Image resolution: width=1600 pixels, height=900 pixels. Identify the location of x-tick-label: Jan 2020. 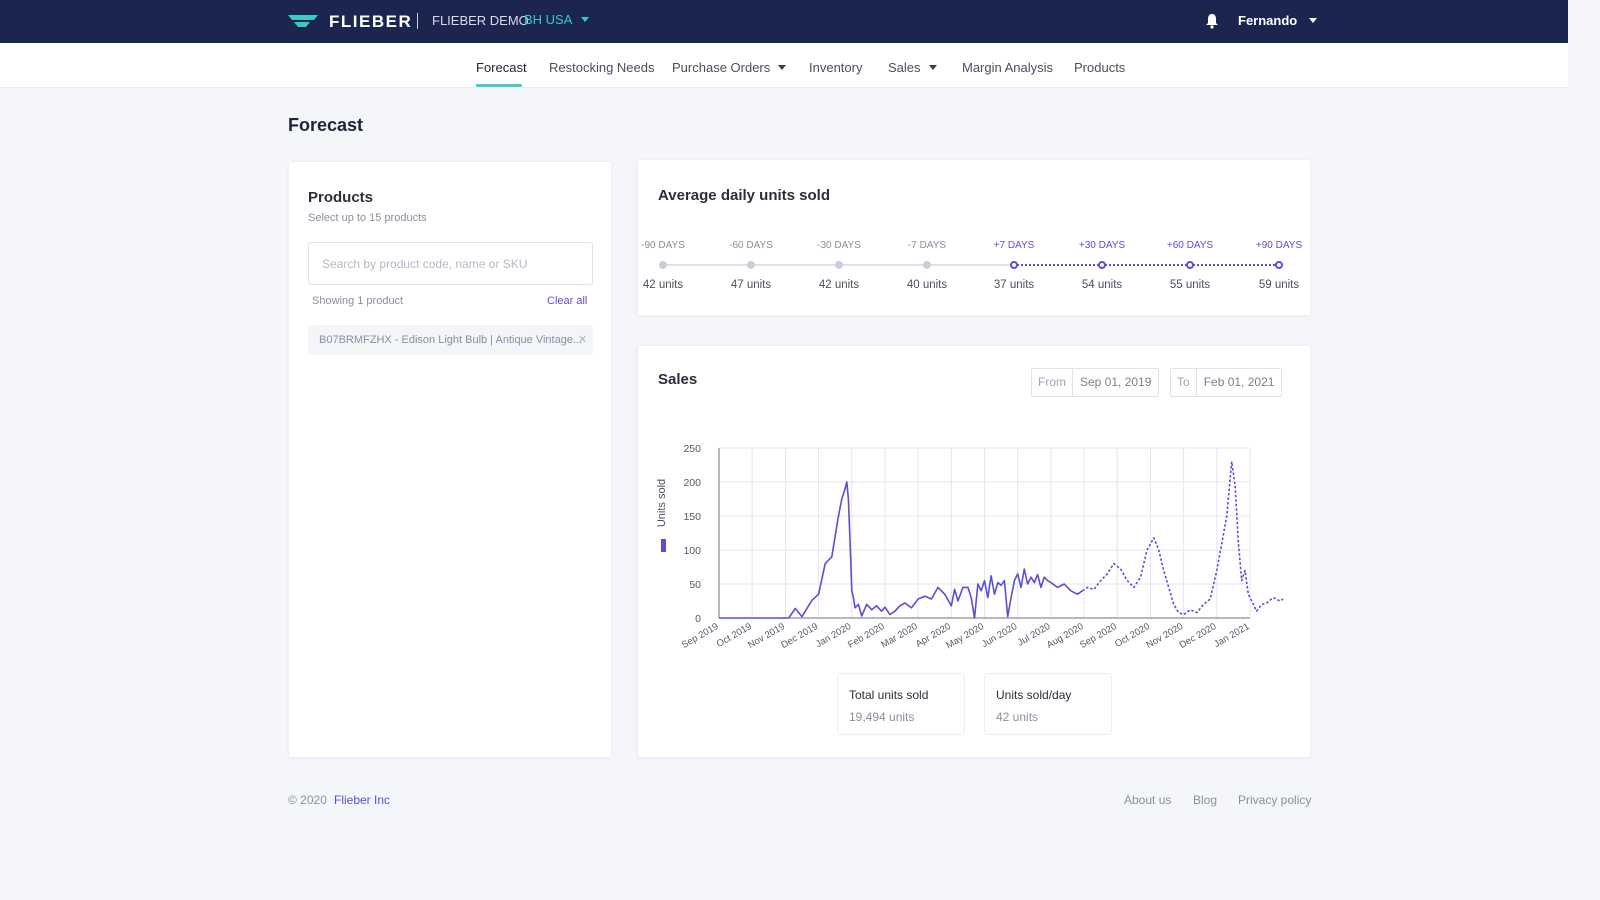
(833, 635).